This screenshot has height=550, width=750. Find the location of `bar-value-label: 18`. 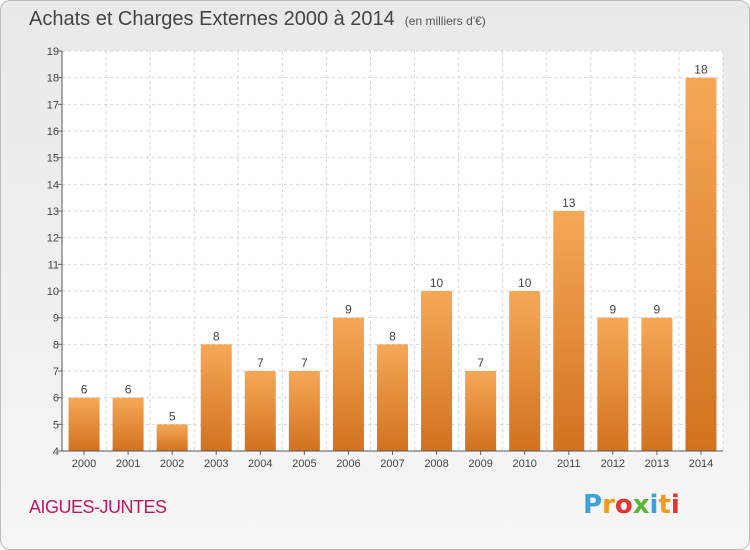

bar-value-label: 18 is located at coordinates (701, 70).